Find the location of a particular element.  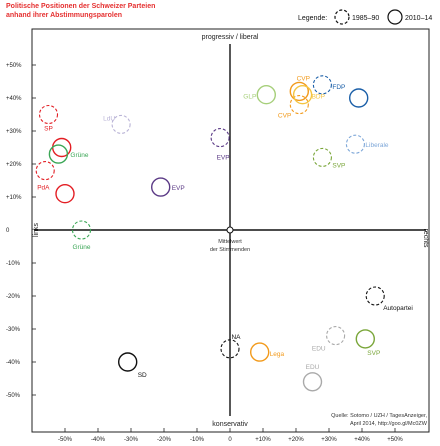

party-label: FDP is located at coordinates (338, 87).